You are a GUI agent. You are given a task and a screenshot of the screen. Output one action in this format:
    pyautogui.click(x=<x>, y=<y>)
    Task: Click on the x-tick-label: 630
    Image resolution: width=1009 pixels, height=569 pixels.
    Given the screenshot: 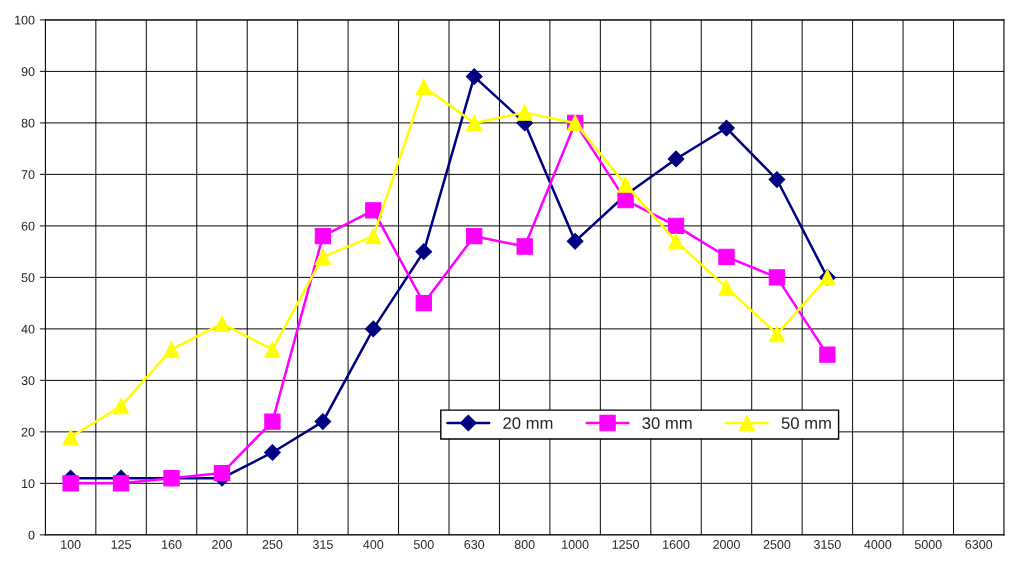 What is the action you would take?
    pyautogui.click(x=474, y=544)
    